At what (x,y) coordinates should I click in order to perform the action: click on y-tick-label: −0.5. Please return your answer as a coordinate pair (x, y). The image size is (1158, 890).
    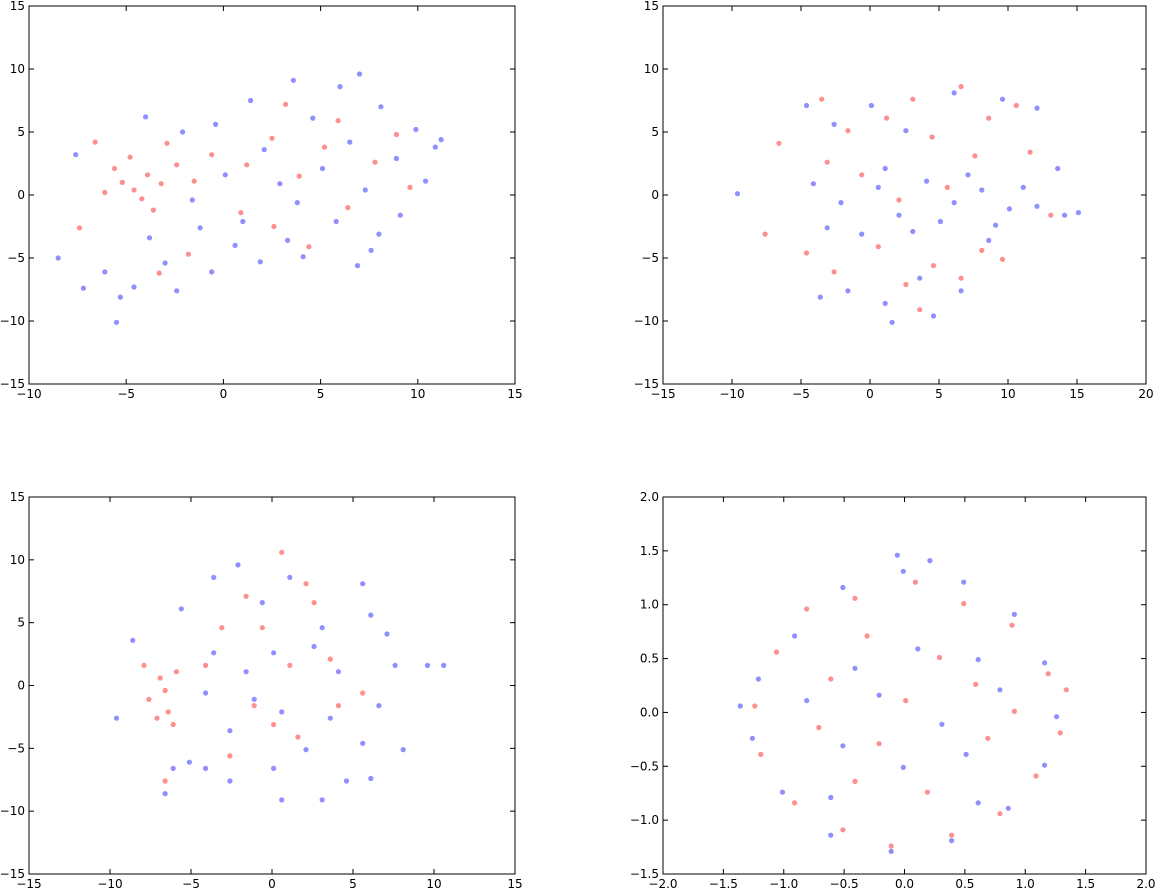
    Looking at the image, I should click on (644, 766).